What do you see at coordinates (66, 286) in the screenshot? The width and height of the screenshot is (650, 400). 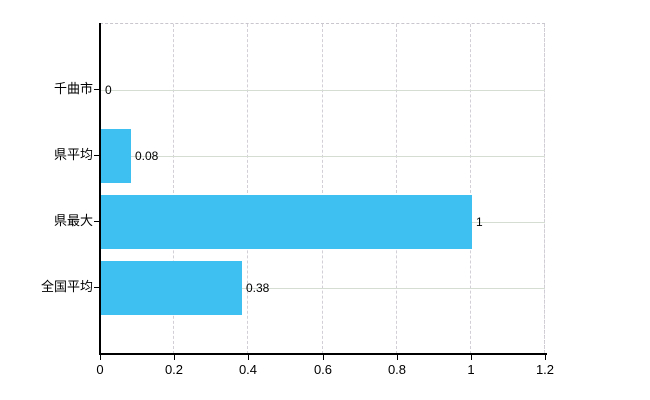 I see `category-label: 全国平均` at bounding box center [66, 286].